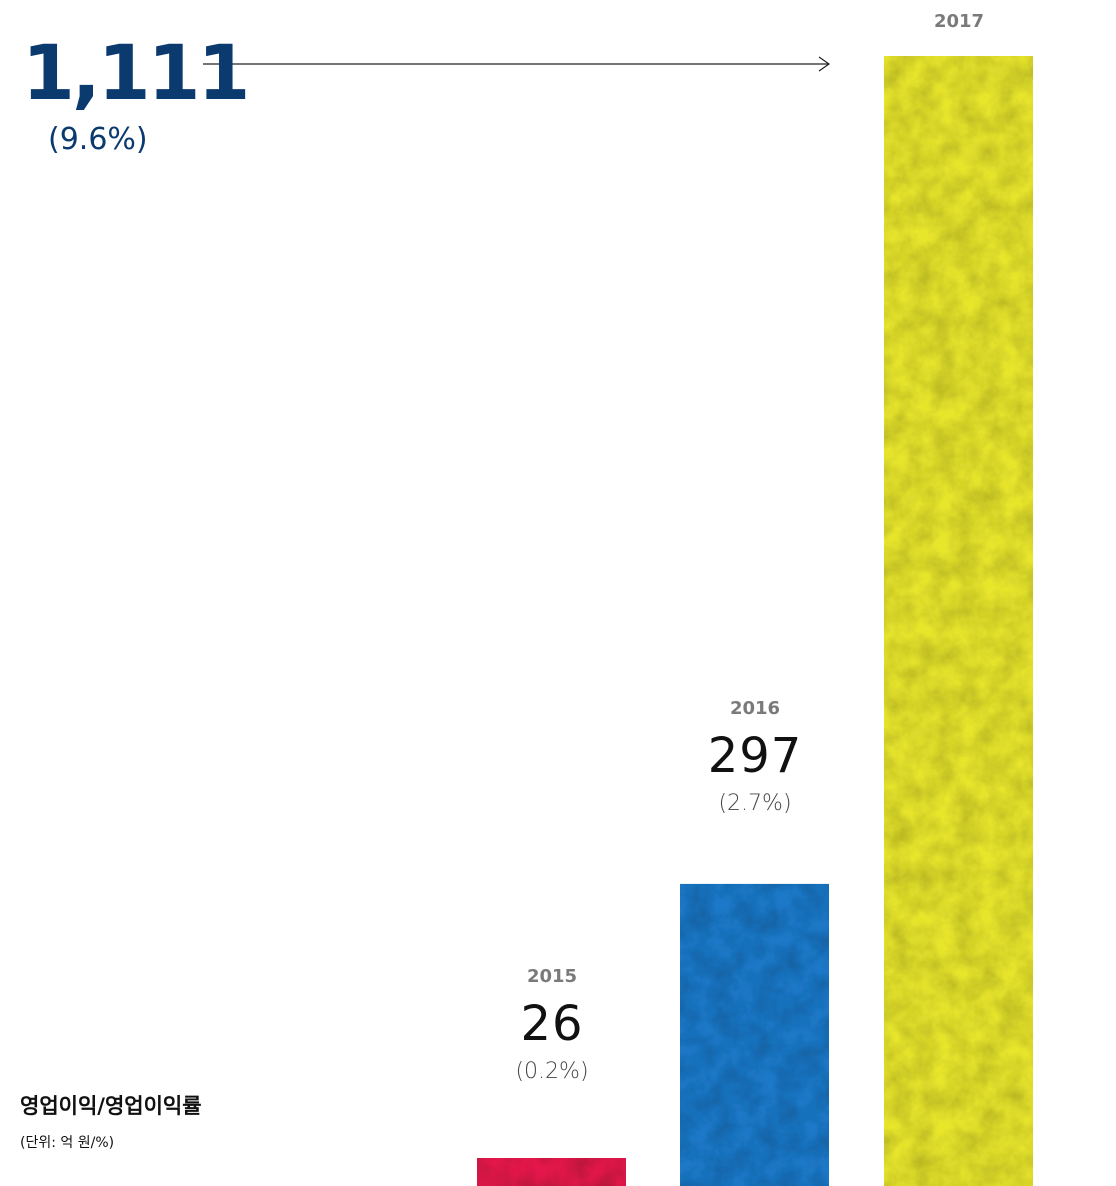  I want to click on bar-2016, so click(754, 1034).